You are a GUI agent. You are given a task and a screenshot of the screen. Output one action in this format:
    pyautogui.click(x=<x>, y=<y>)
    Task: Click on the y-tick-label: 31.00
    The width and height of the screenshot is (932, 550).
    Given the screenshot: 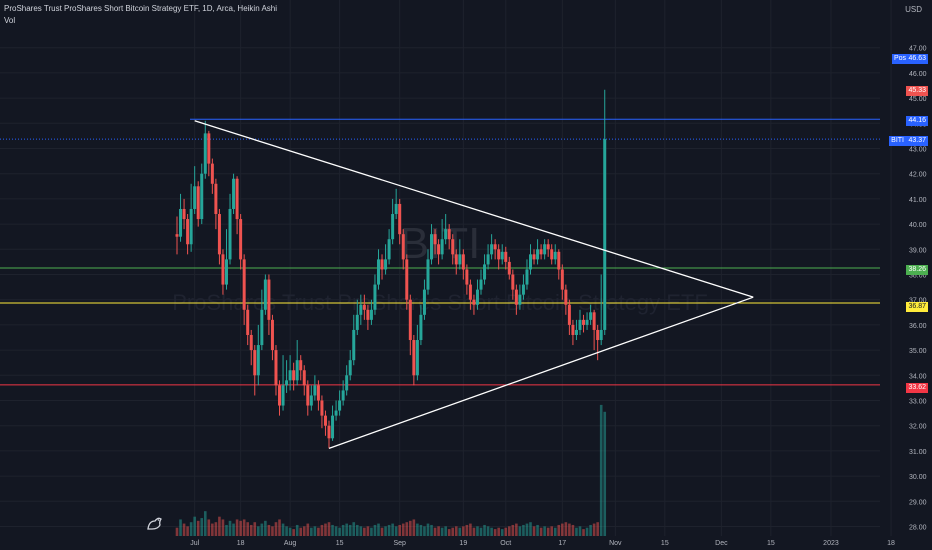 What is the action you would take?
    pyautogui.click(x=918, y=452)
    